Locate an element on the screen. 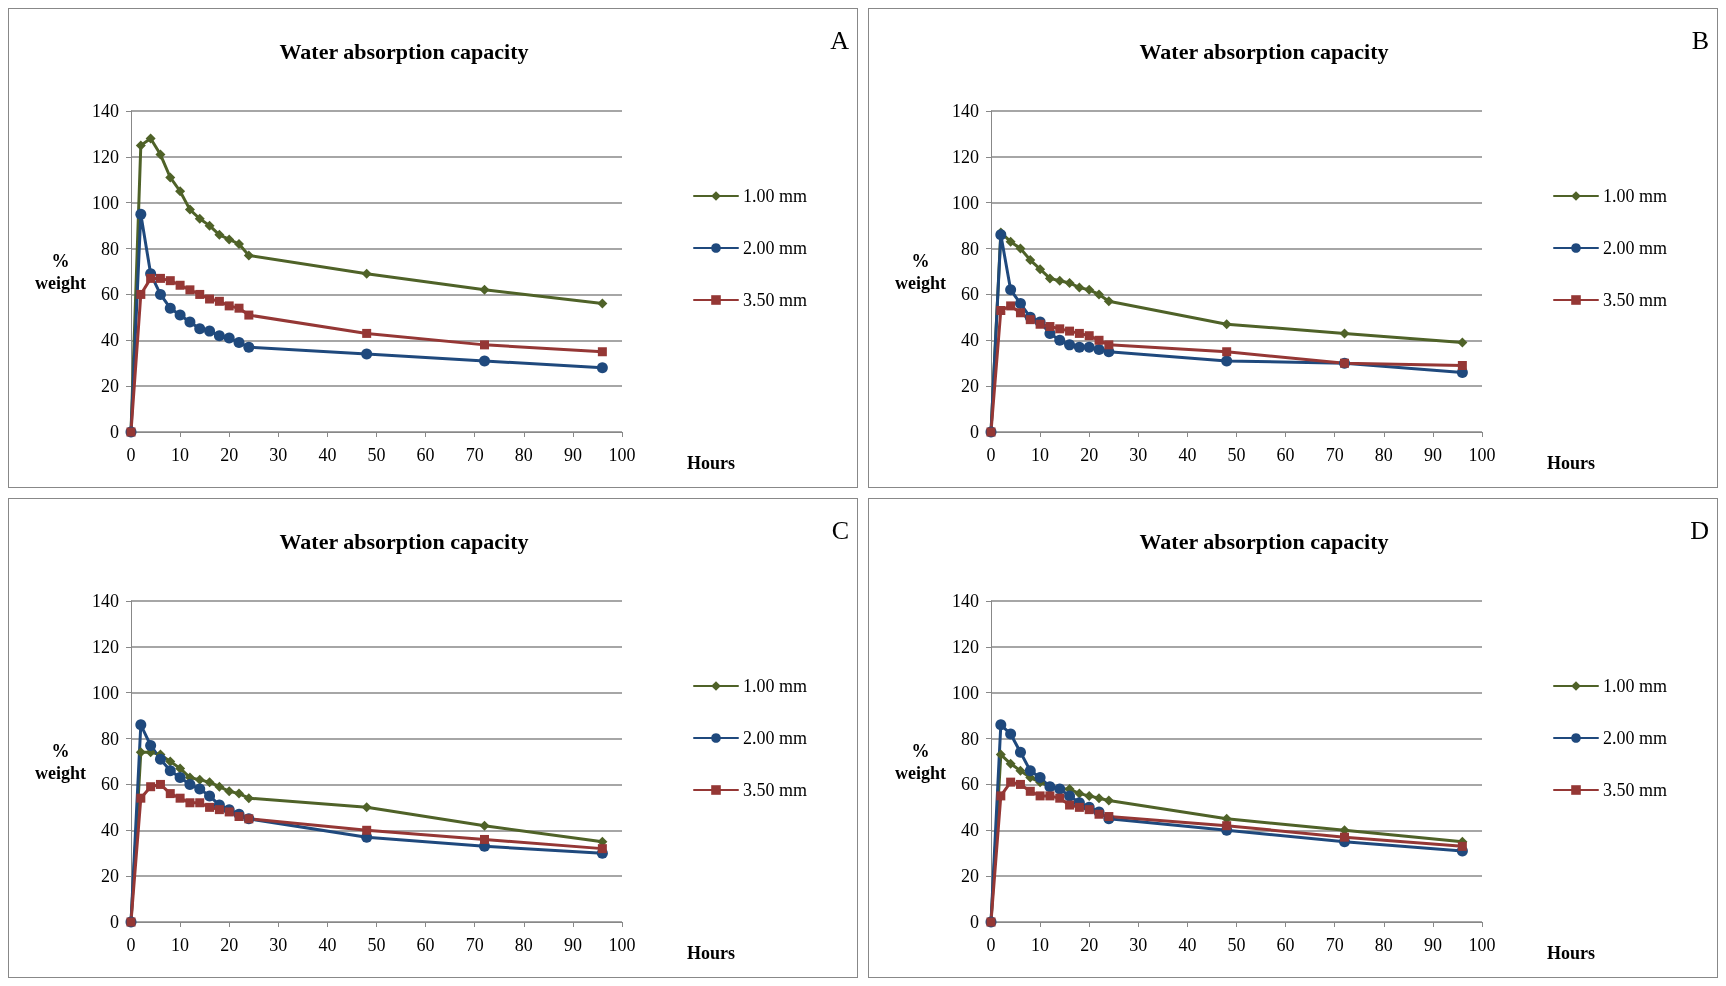  text: B is located at coordinates (1700, 40).